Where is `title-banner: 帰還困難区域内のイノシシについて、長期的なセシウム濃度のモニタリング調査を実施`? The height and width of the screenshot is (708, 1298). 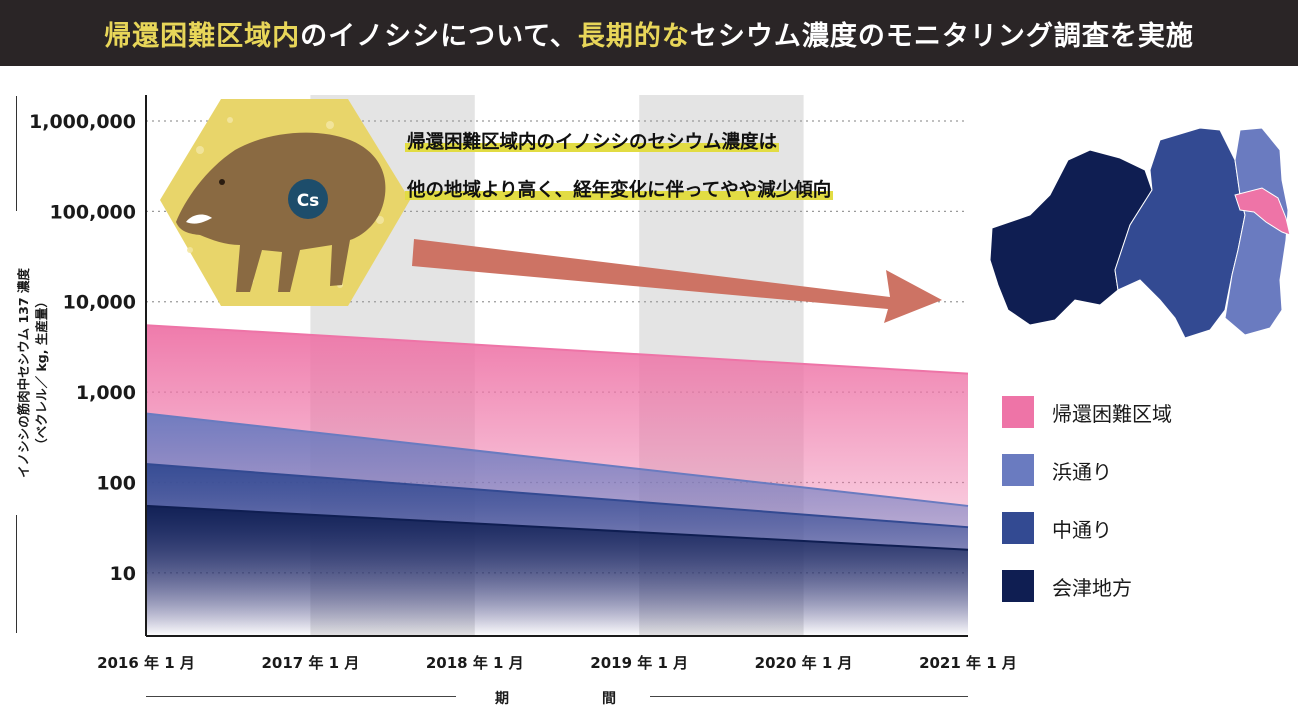
title-banner: 帰還困難区域内のイノシシについて、長期的なセシウム濃度のモニタリング調査を実施 is located at coordinates (649, 33).